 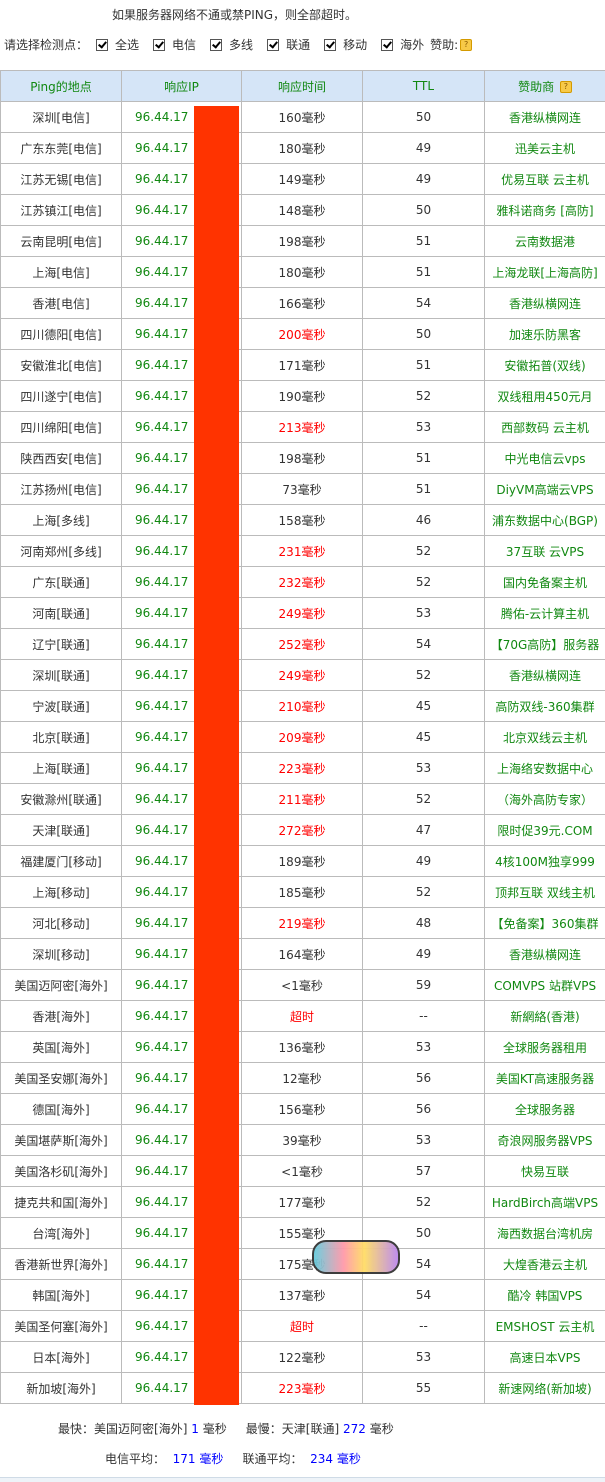 I want to click on sponsor-link: 高防双线-360集群, so click(x=545, y=706).